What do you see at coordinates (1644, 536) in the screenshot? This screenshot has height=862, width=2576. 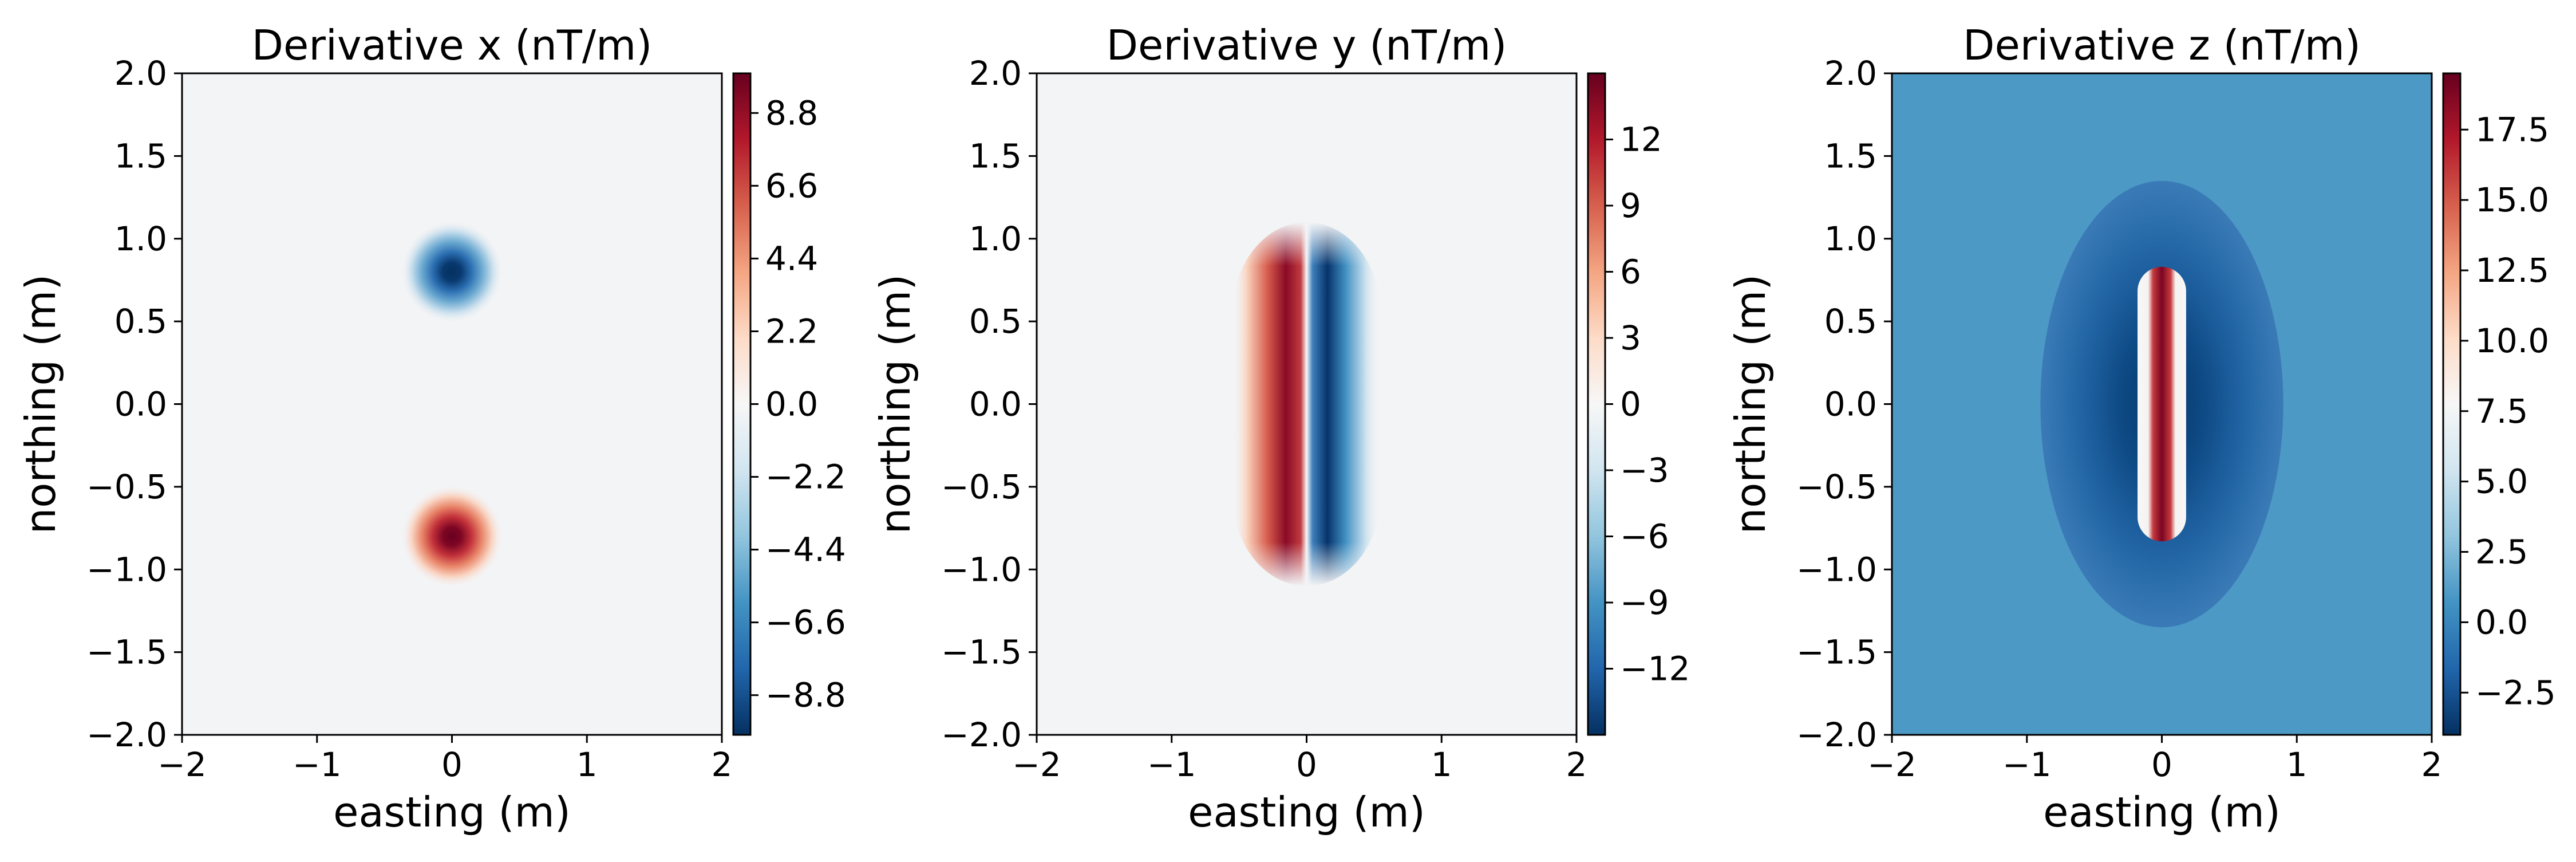 I see `colorbar-tick-label: −6` at bounding box center [1644, 536].